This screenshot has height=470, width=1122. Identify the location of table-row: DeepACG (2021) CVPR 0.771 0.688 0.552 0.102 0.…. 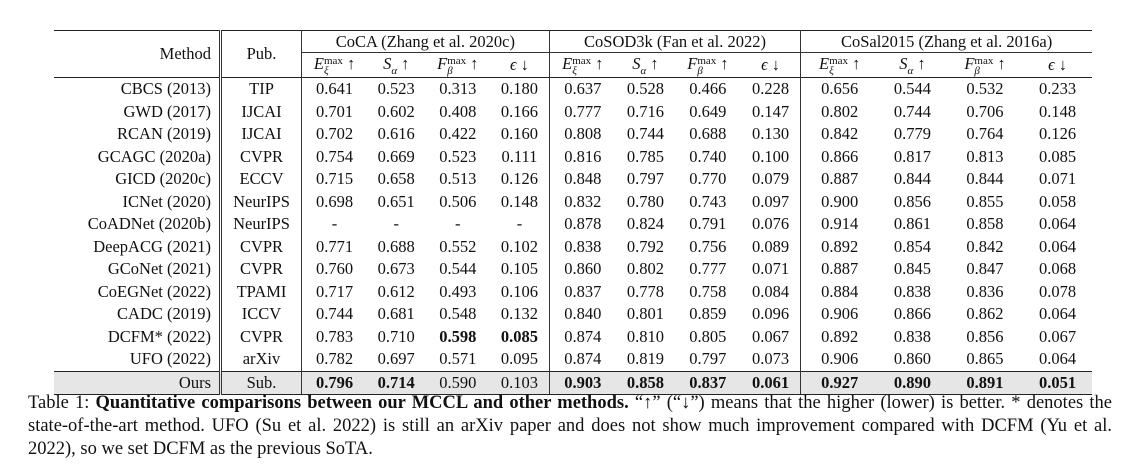
(573, 246).